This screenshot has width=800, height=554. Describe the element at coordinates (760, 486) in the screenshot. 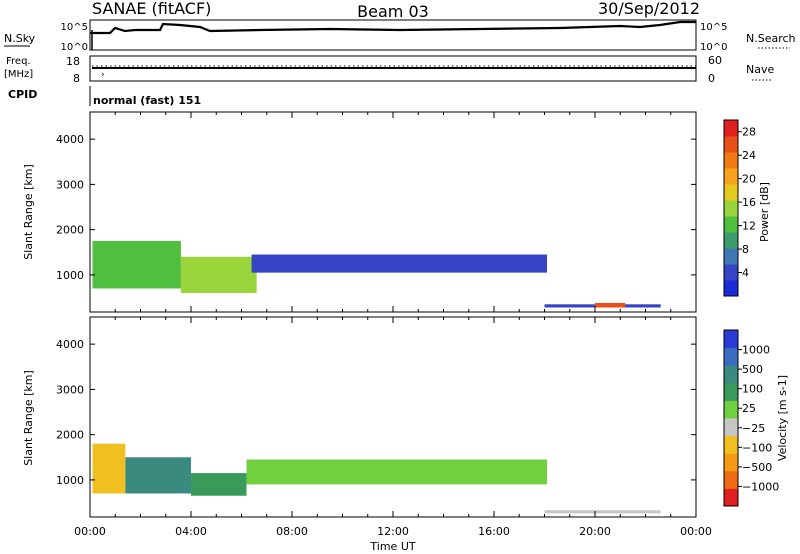

I see `velocity-colorbar-tick-label-7: −1000` at that location.